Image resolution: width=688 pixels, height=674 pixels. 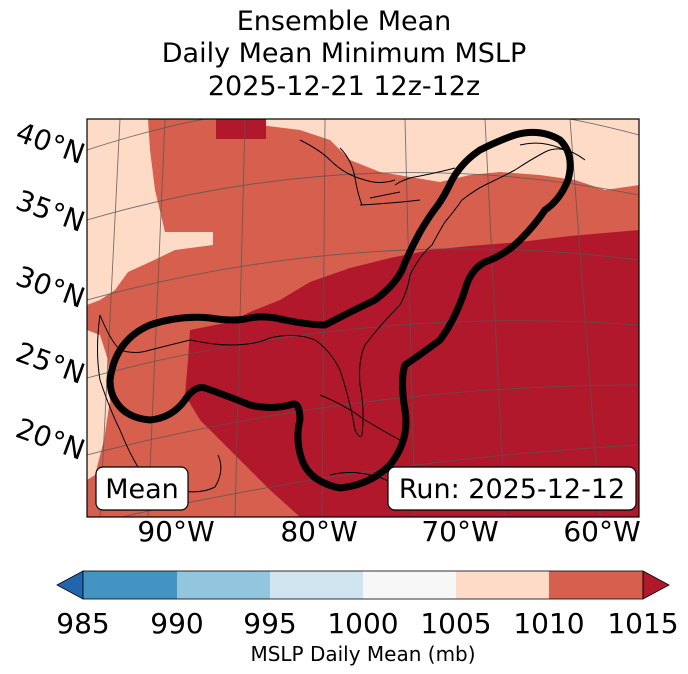 I want to click on colorbar-tick-985: 985, so click(x=82, y=623).